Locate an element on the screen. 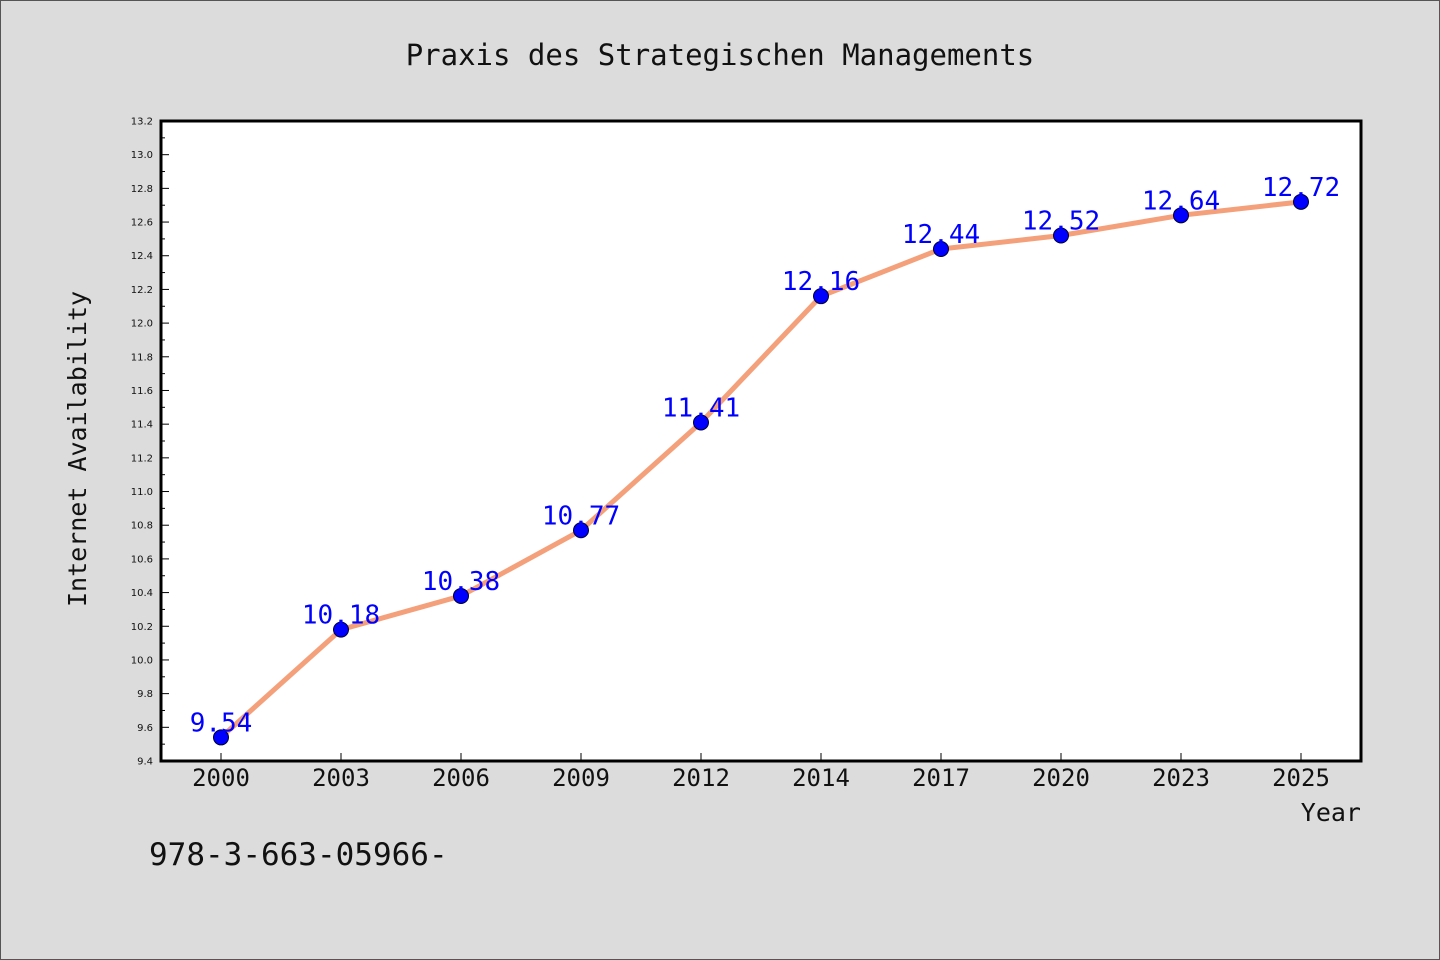 The image size is (1440, 960). y-axis-label: Internet Availability is located at coordinates (77, 449).